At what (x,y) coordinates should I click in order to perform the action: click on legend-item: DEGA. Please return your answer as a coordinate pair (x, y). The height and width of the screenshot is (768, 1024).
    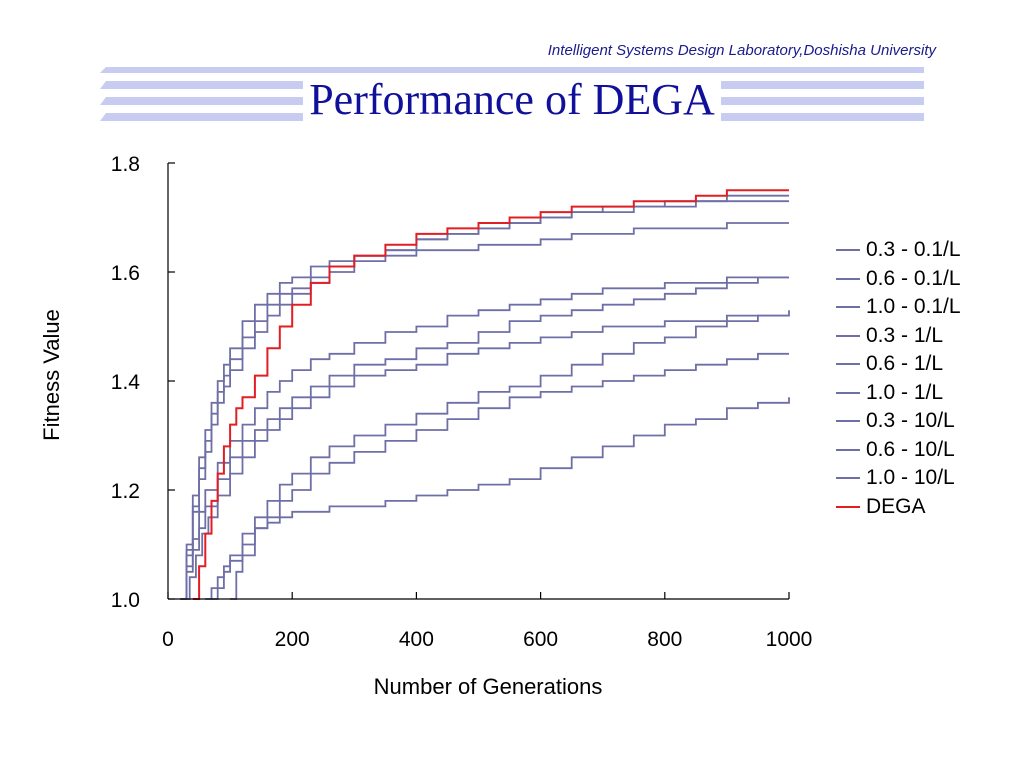
    Looking at the image, I should click on (898, 507).